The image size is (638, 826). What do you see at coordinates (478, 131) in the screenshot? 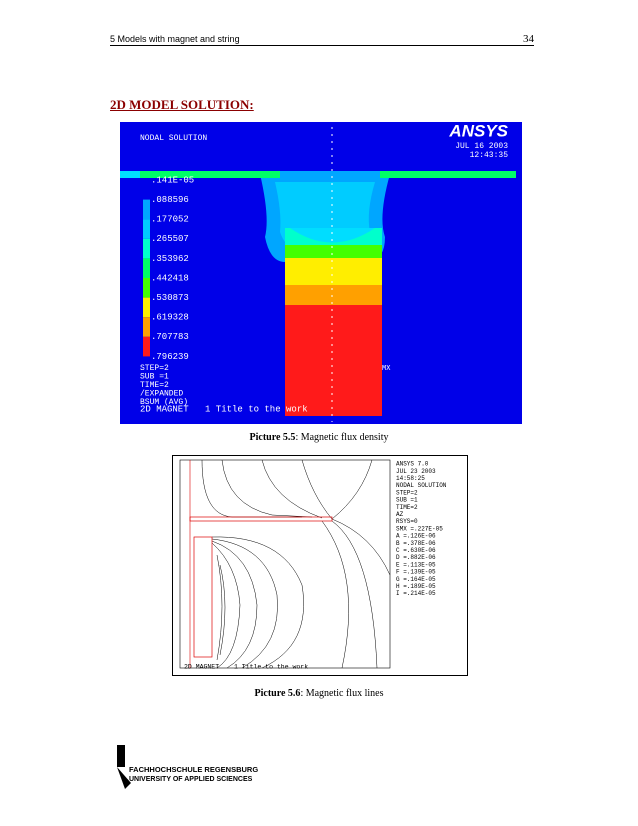
I see `logo: ANSYS` at bounding box center [478, 131].